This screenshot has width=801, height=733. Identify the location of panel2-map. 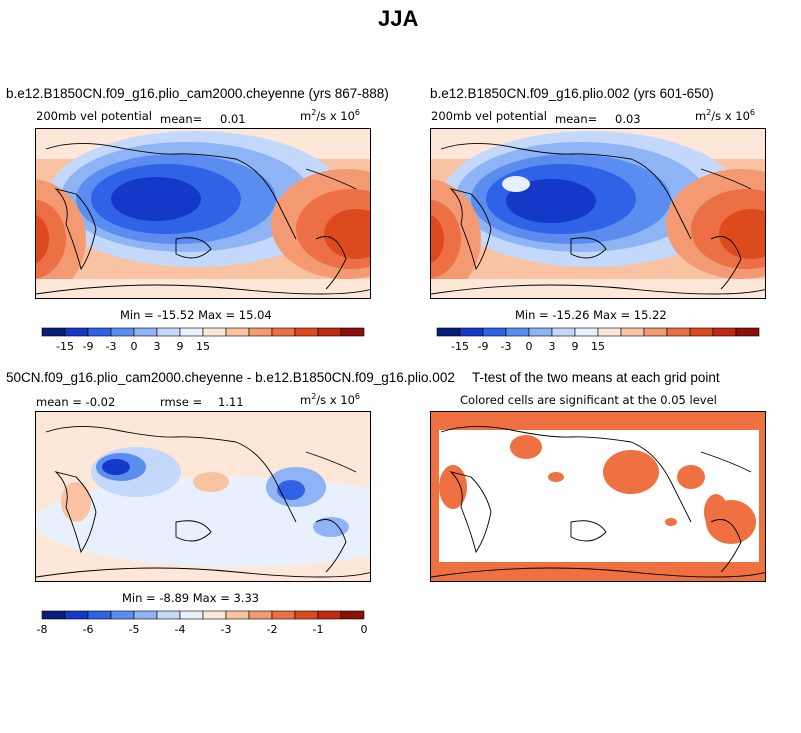
(598, 213).